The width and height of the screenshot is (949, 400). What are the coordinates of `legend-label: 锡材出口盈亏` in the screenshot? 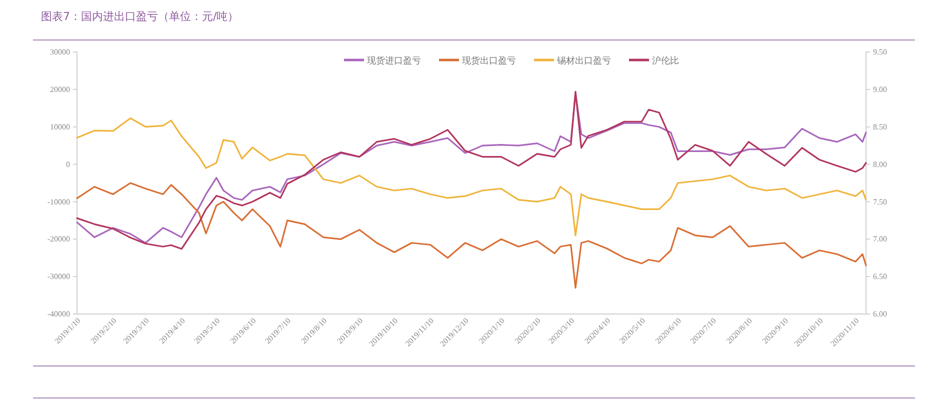 It's located at (583, 61).